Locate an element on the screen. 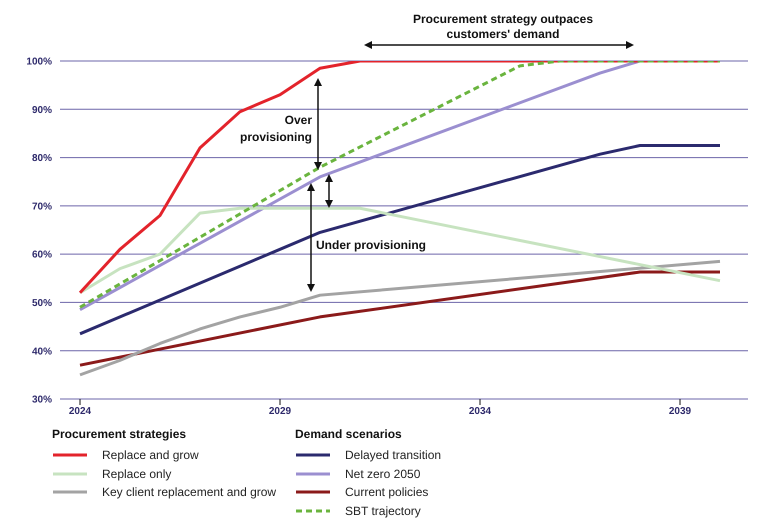  text: Demand scenarios is located at coordinates (348, 434).